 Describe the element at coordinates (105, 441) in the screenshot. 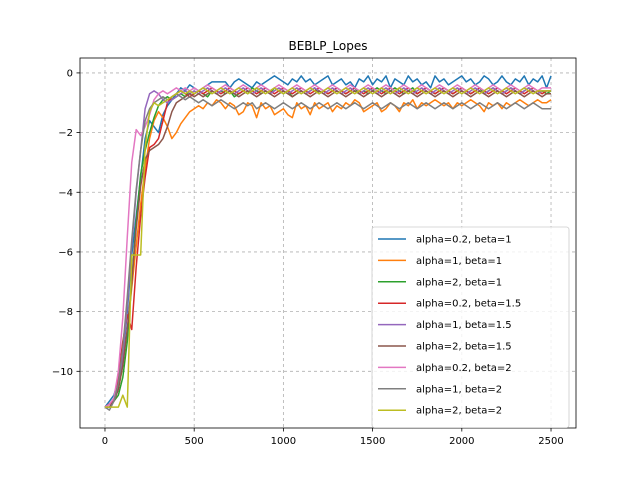

I see `x-tick-label: 0` at that location.